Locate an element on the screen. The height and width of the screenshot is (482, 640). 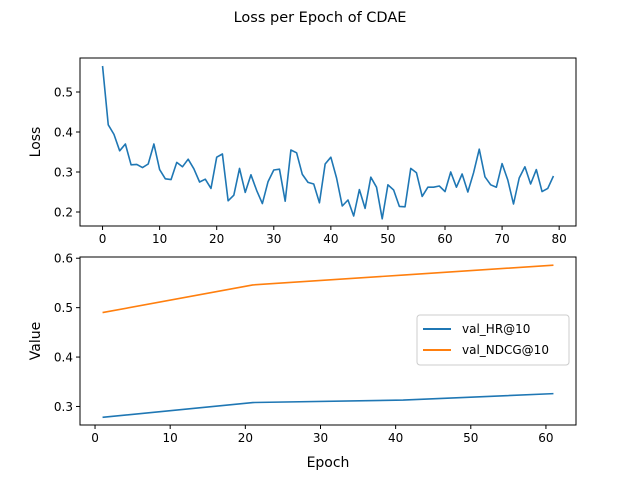
loss-y-tick-label: 0.5 is located at coordinates (63, 93).